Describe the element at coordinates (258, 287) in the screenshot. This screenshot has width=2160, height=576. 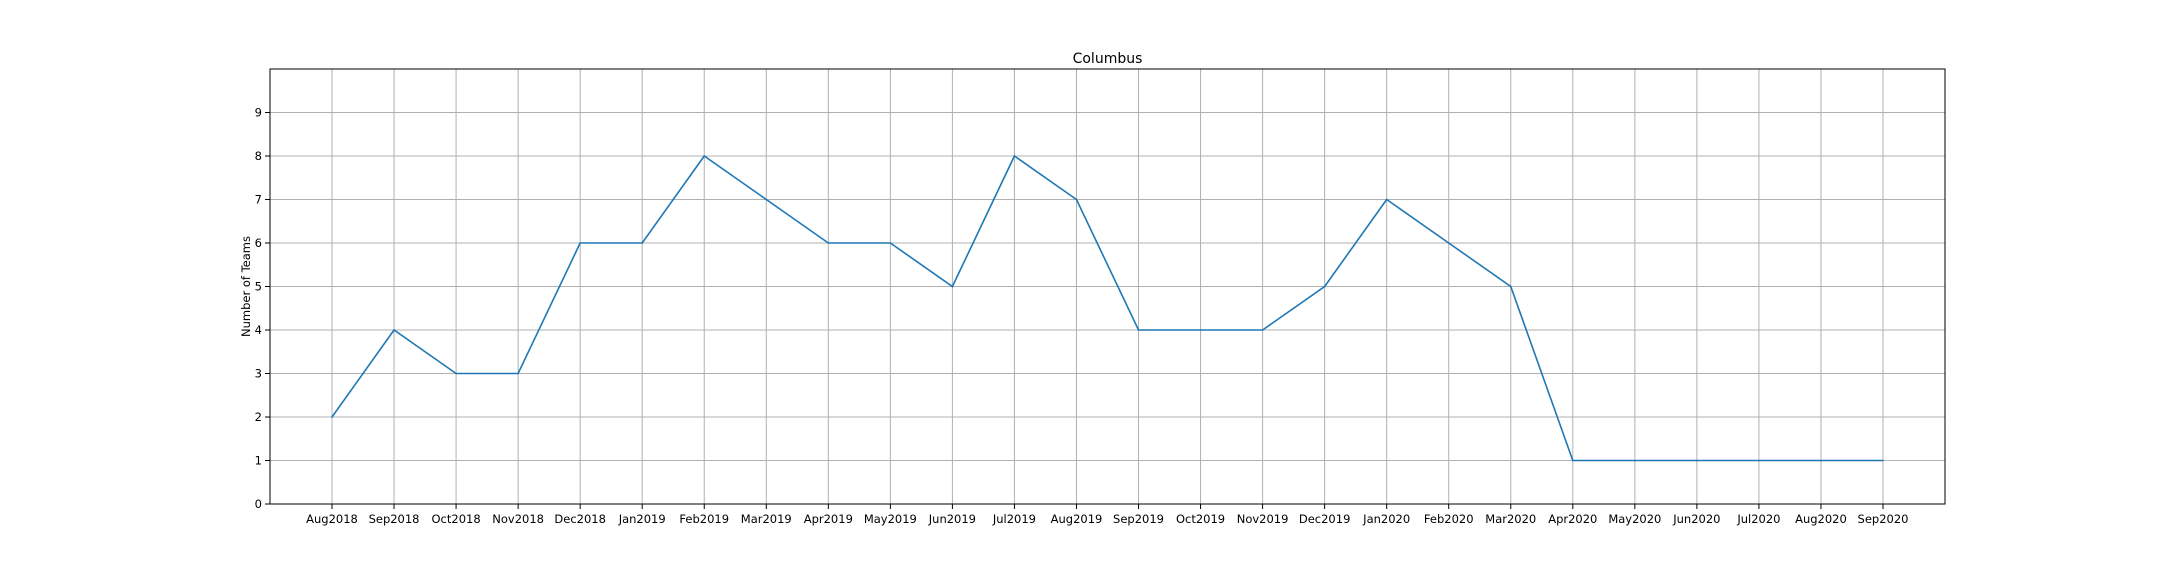
I see `y-tick-label: 5` at that location.